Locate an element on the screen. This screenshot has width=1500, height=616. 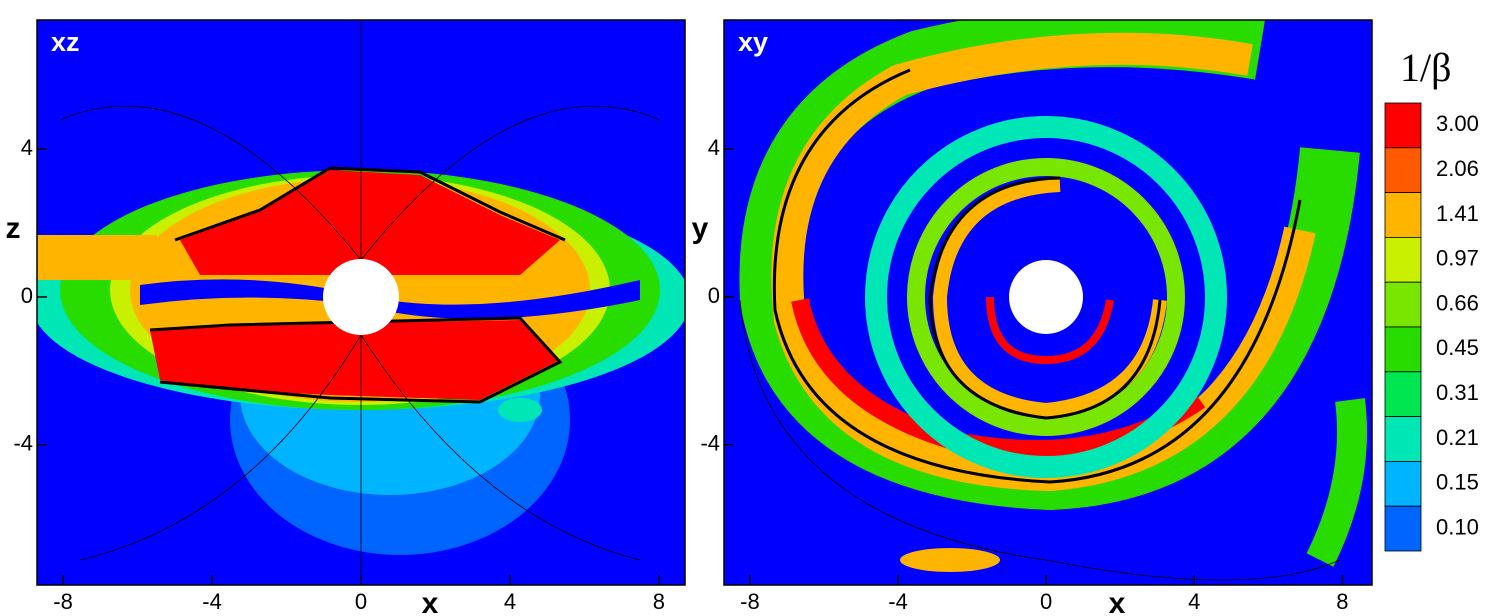
colorbar-label: 3.00 is located at coordinates (1457, 123).